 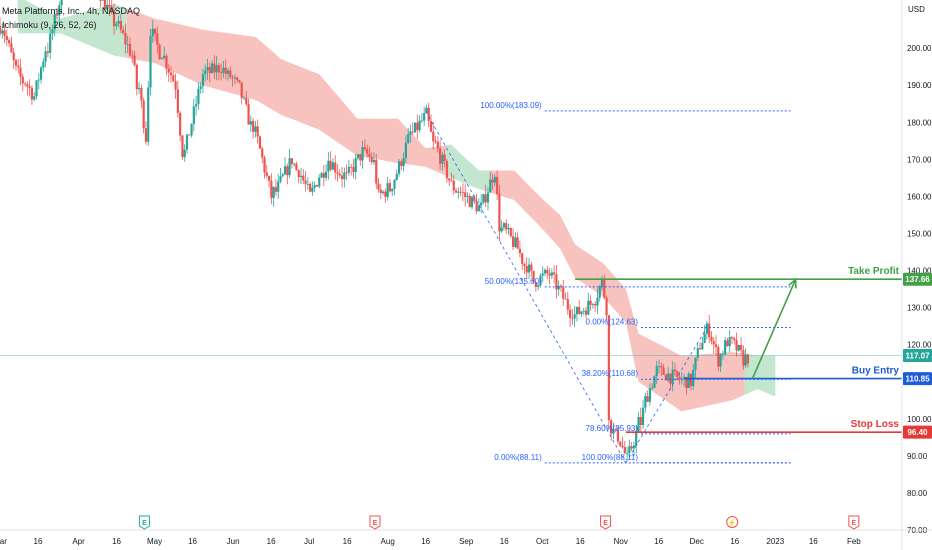 I want to click on x-tick-label: Aug, so click(x=388, y=541).